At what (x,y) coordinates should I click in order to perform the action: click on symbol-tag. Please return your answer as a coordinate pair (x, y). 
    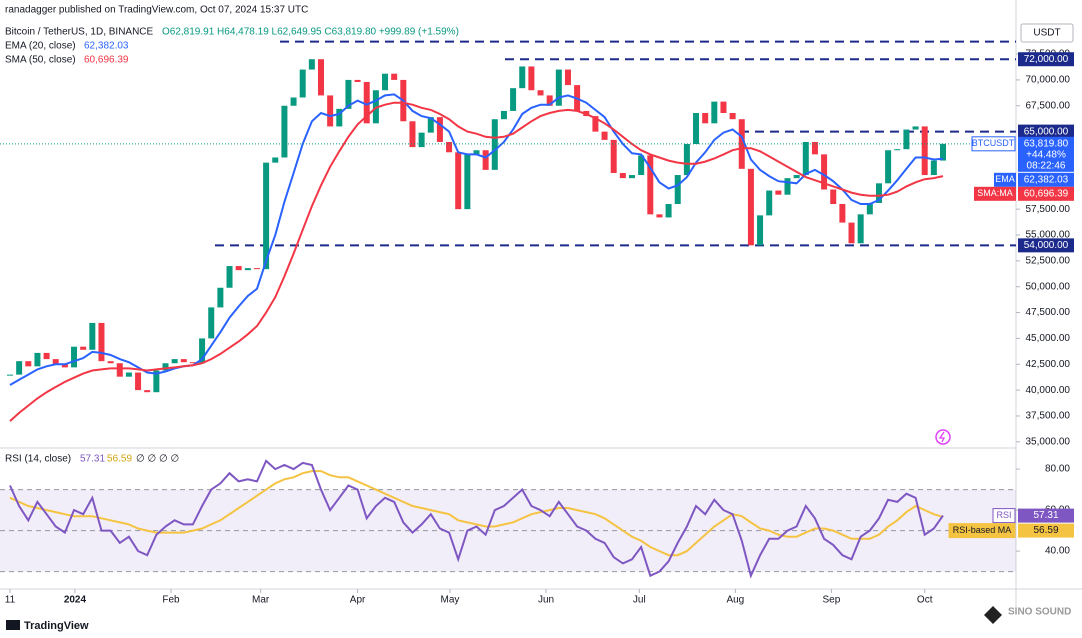
    Looking at the image, I should click on (993, 144).